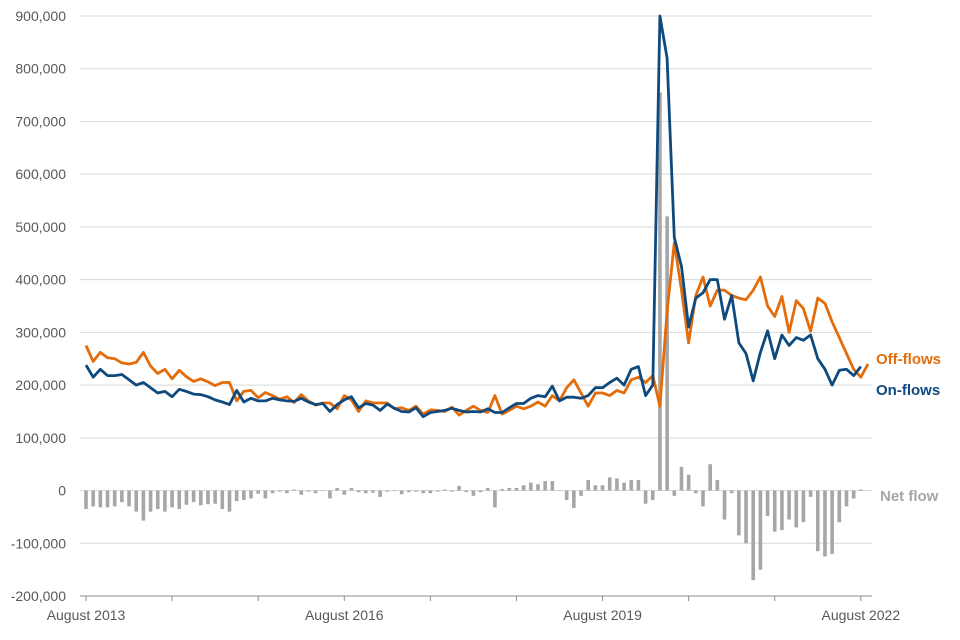 The image size is (960, 640). What do you see at coordinates (40, 438) in the screenshot?
I see `y-tick-label: 100,000` at bounding box center [40, 438].